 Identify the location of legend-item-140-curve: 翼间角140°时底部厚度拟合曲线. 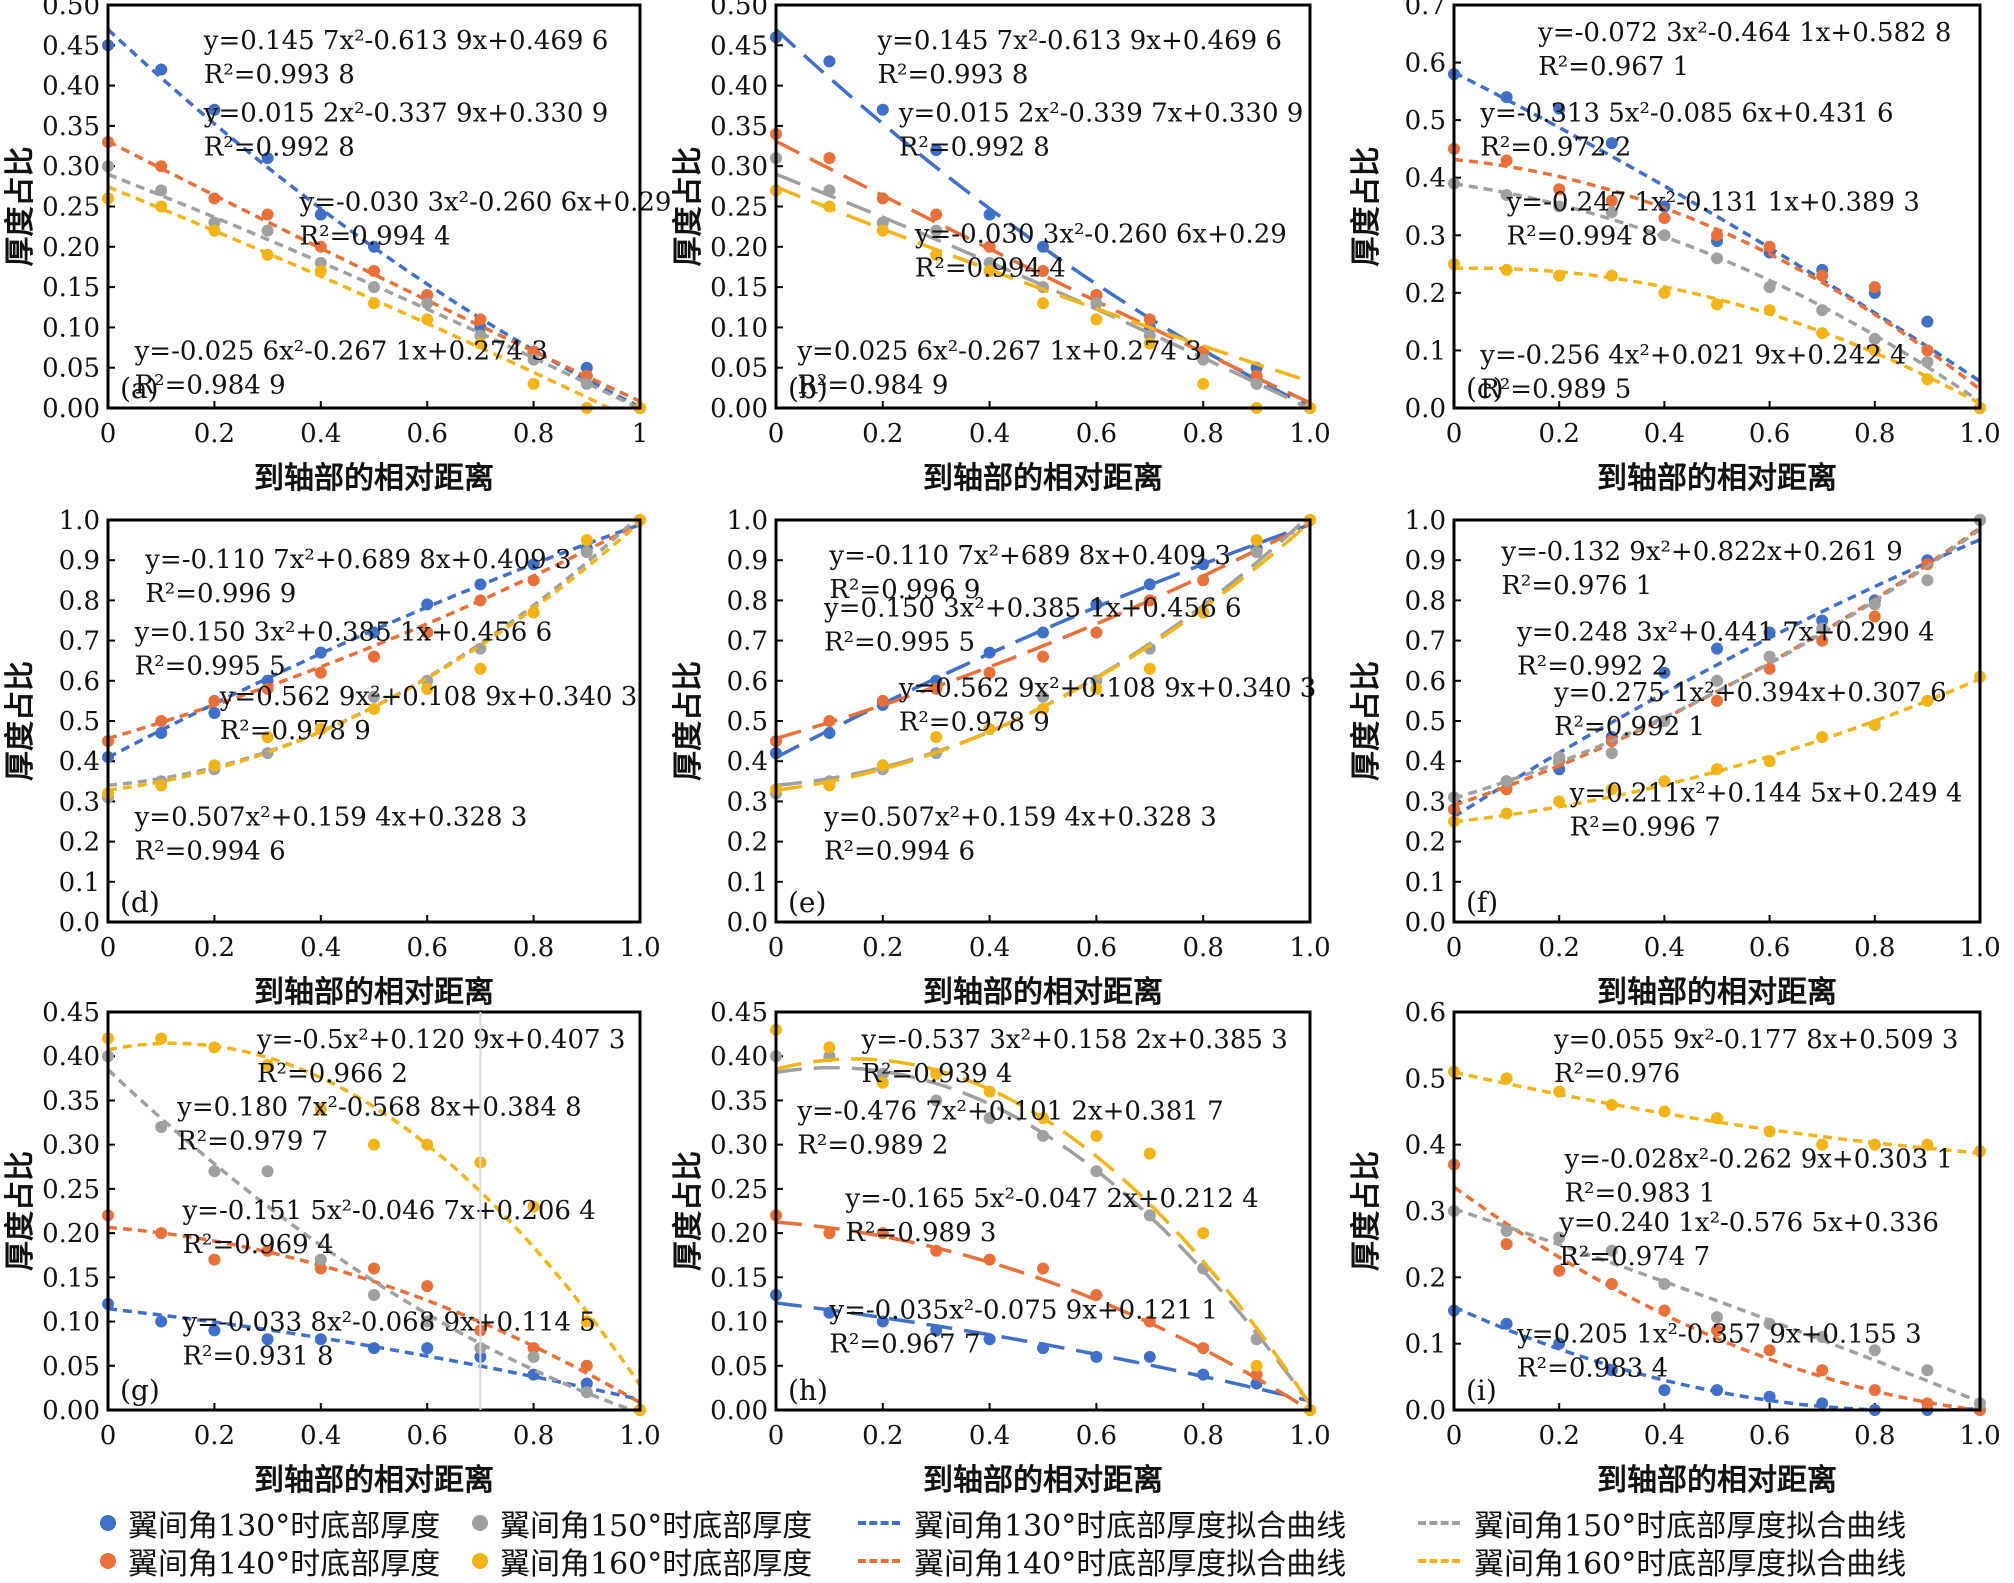
(1102, 1562).